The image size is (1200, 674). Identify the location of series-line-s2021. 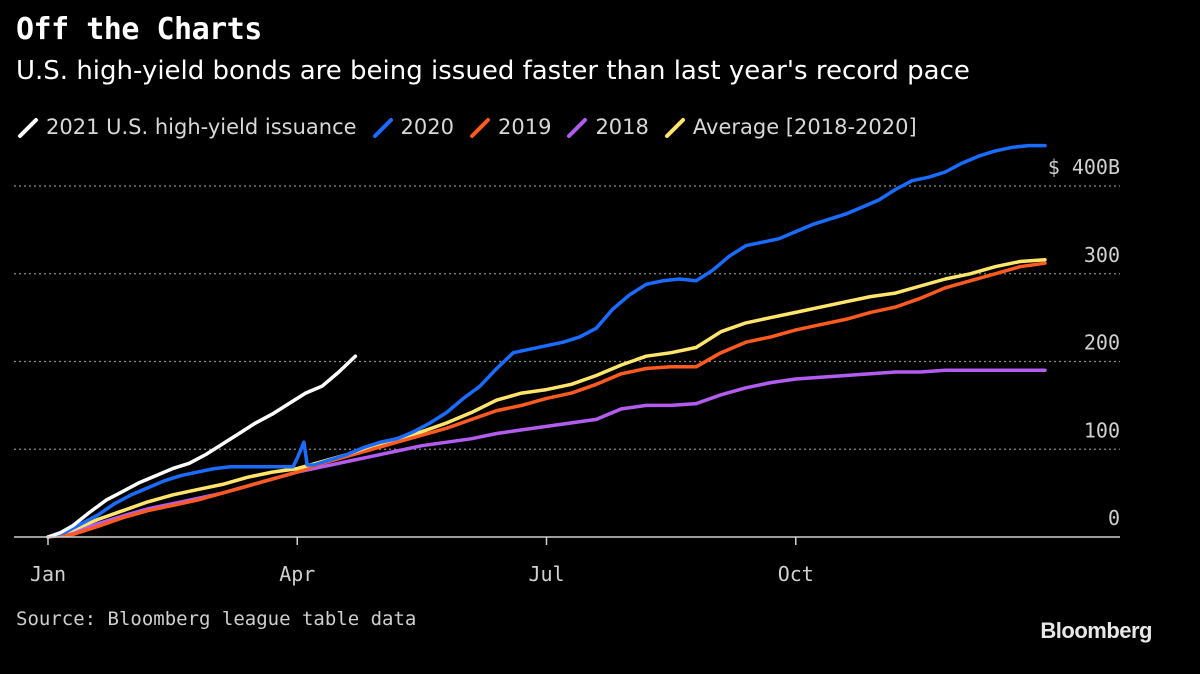
(202, 446).